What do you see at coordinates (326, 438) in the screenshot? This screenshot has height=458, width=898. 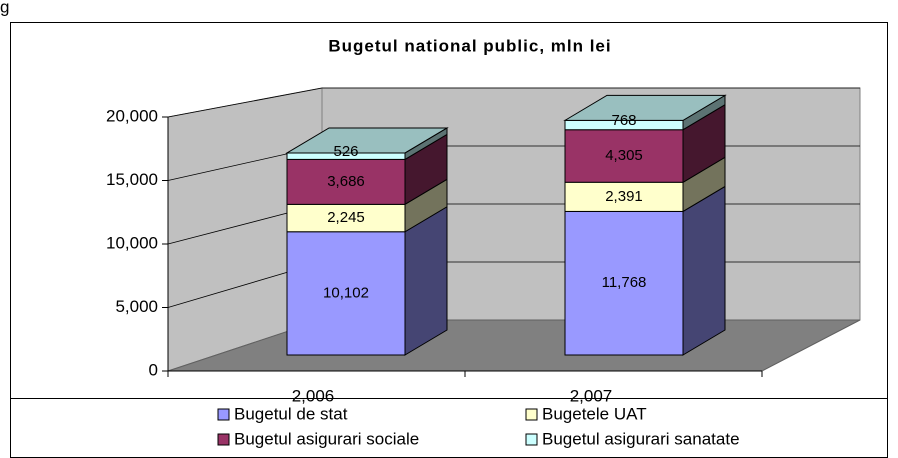 I see `legend-label: Bugetul asigurari sociale` at bounding box center [326, 438].